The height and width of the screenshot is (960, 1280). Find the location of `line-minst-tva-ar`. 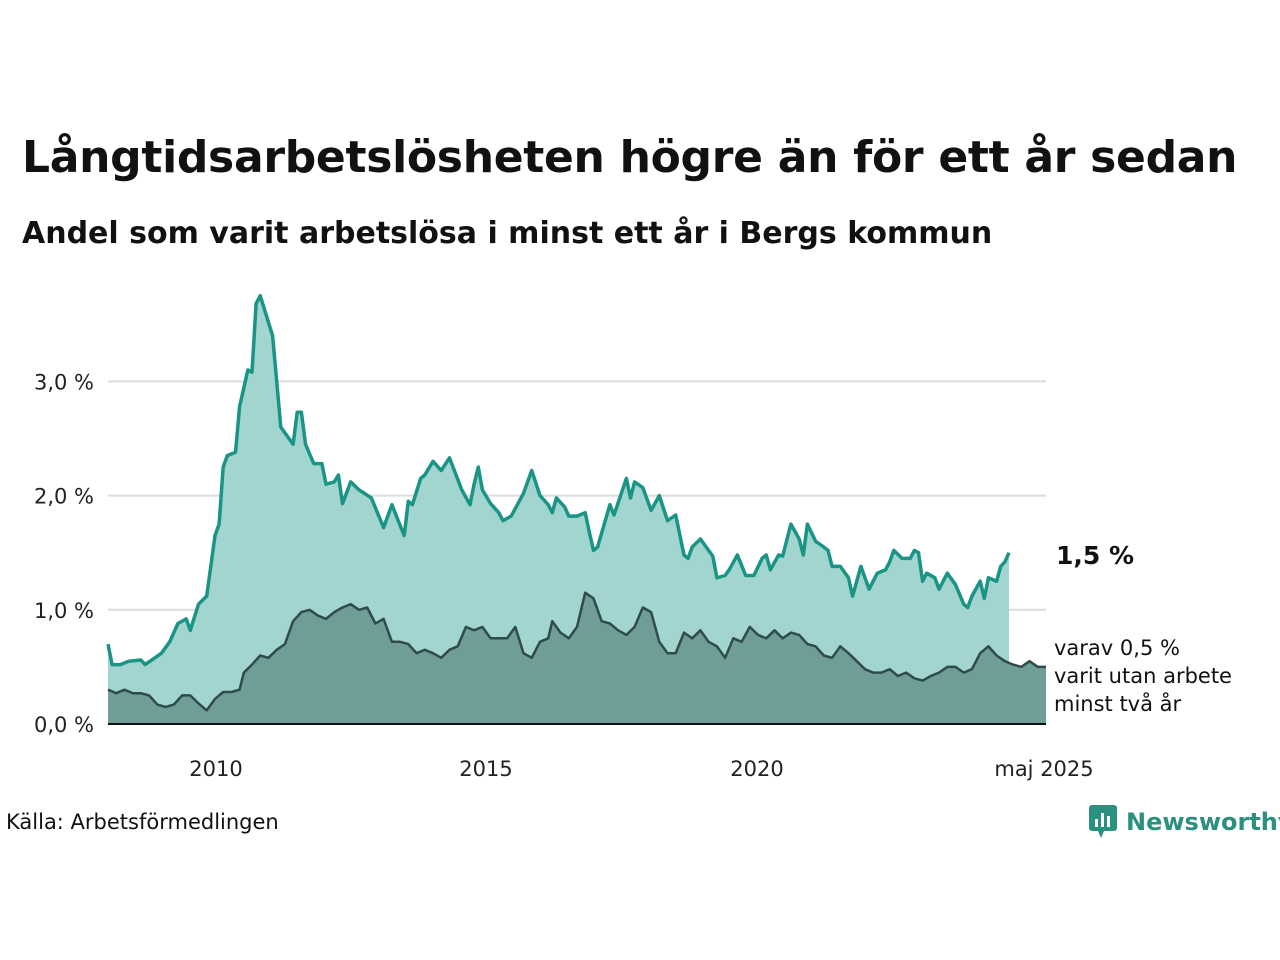

line-minst-tva-ar is located at coordinates (576, 651).